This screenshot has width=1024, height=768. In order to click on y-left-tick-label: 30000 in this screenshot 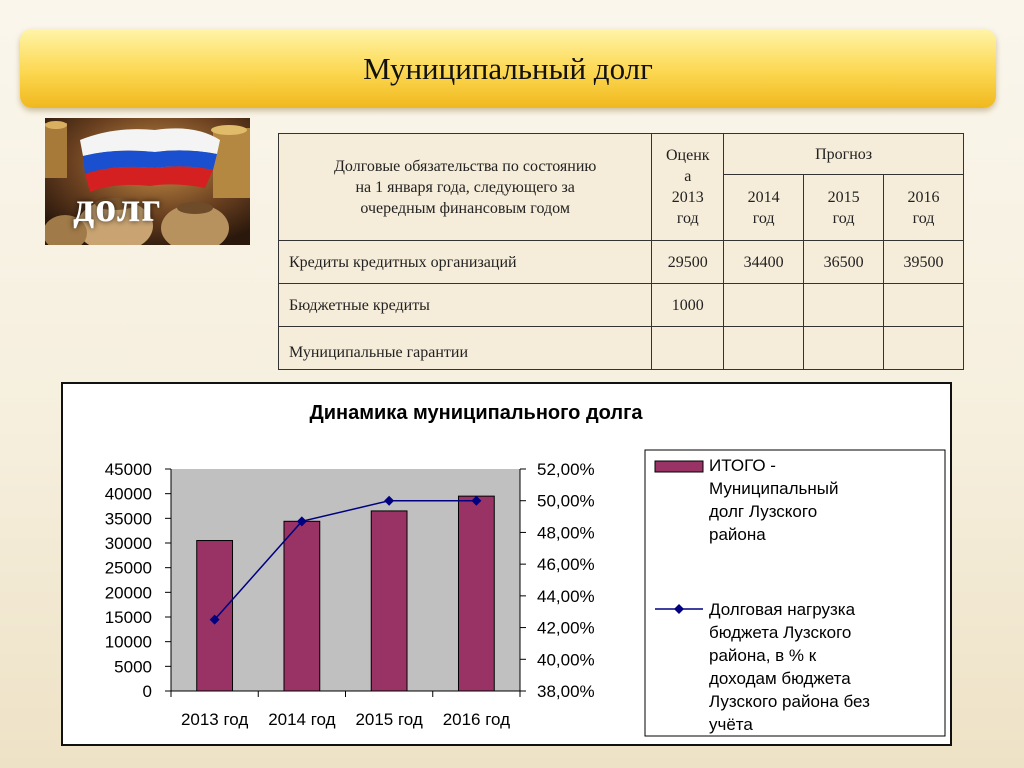, I will do `click(128, 543)`.